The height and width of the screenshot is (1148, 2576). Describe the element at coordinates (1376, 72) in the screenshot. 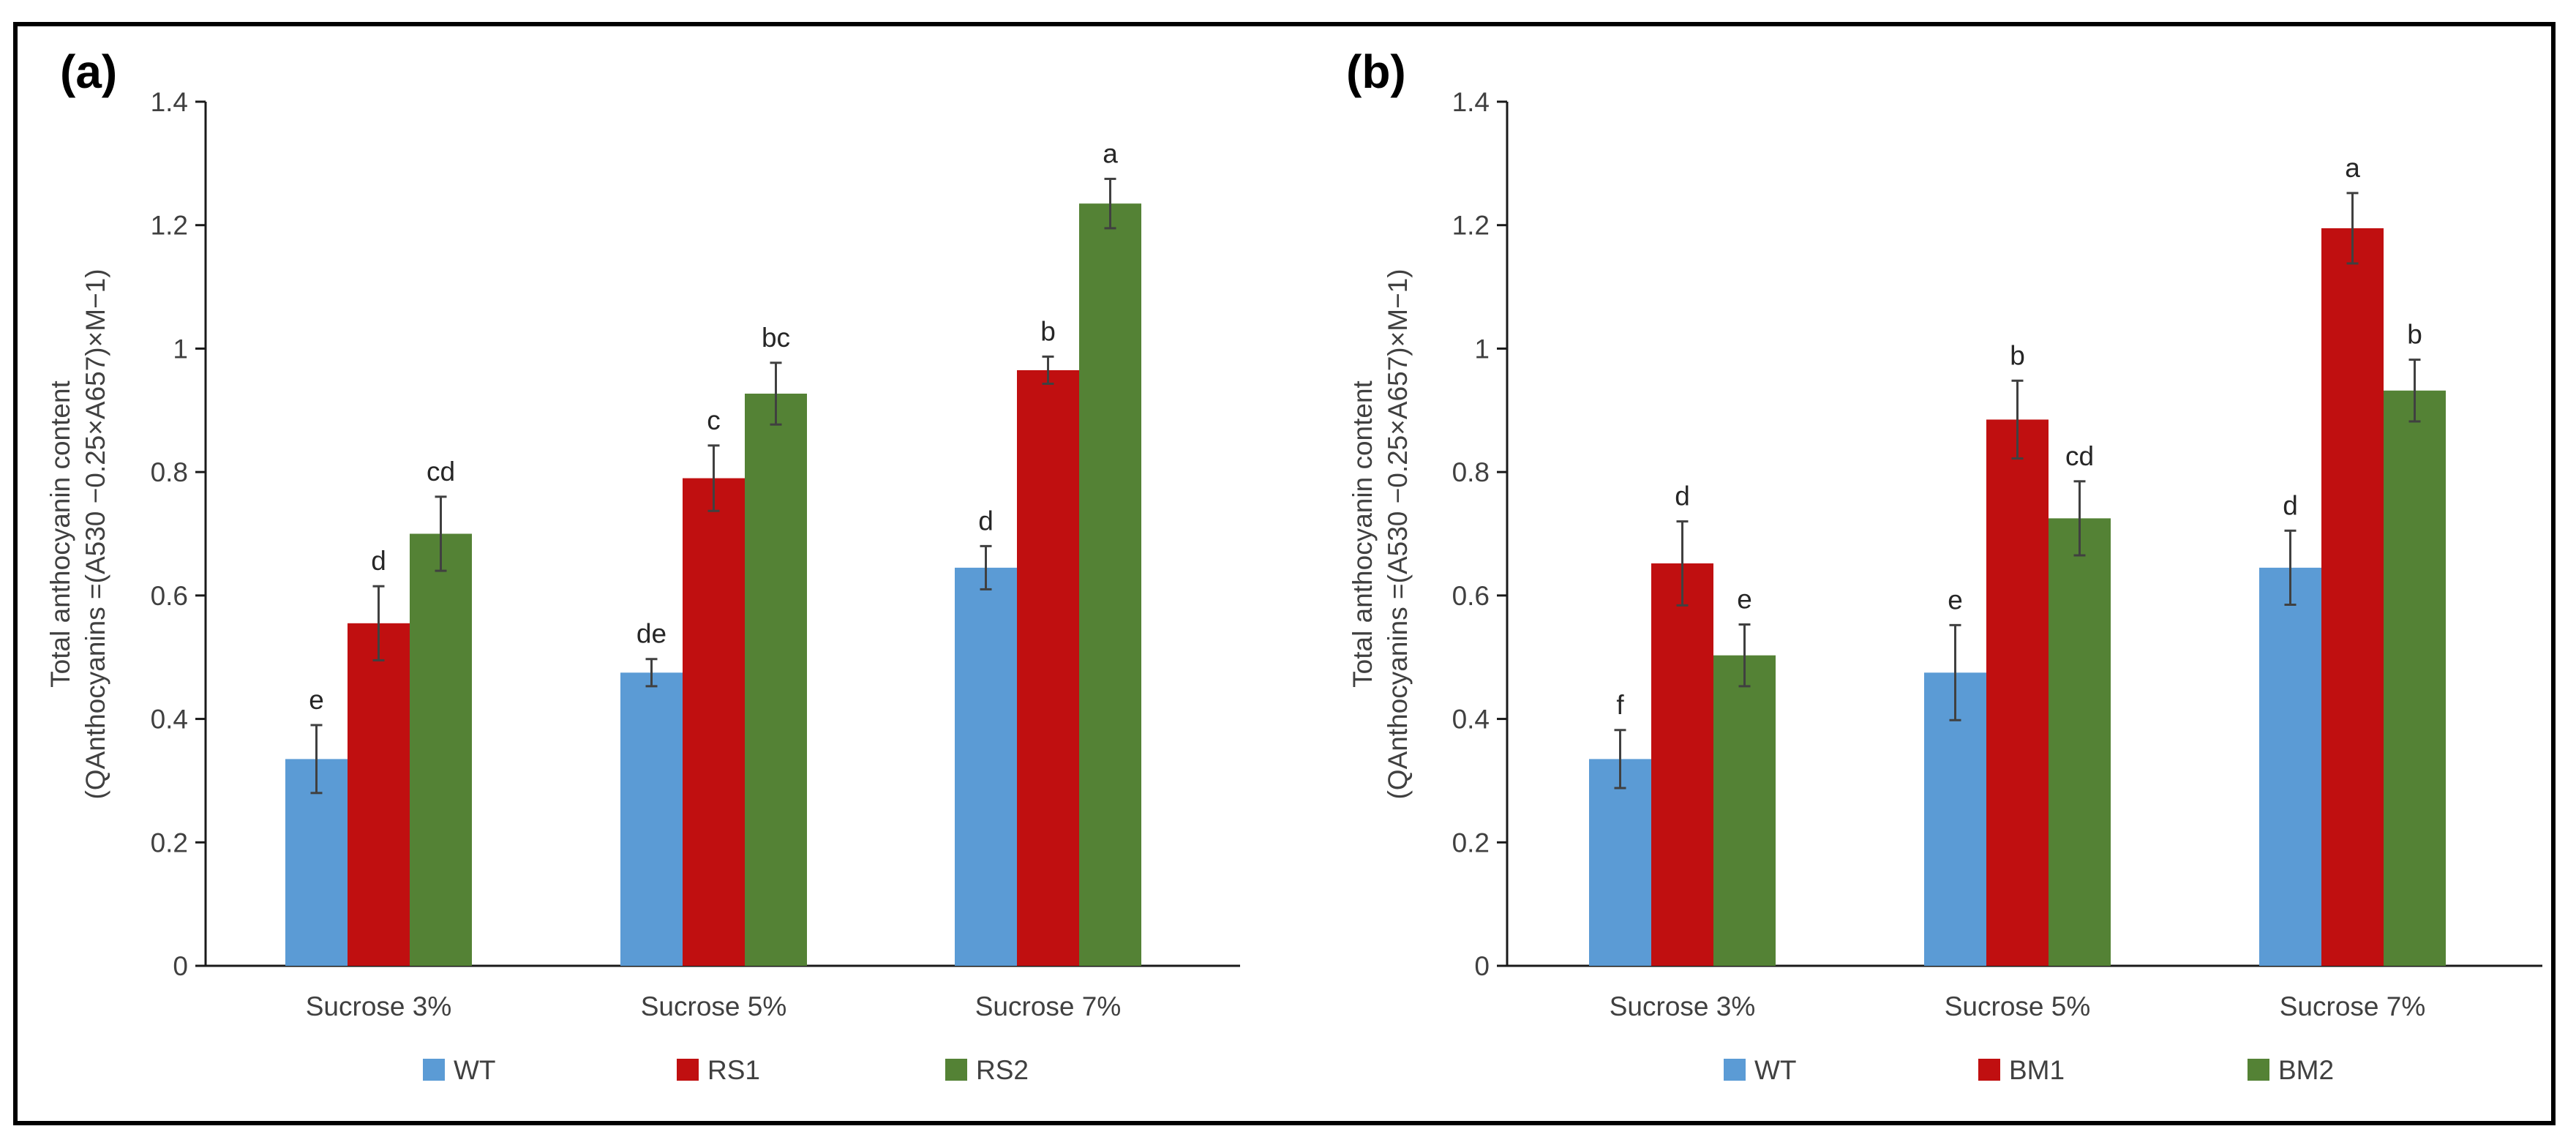

I see `panel-label-b: (b)` at that location.